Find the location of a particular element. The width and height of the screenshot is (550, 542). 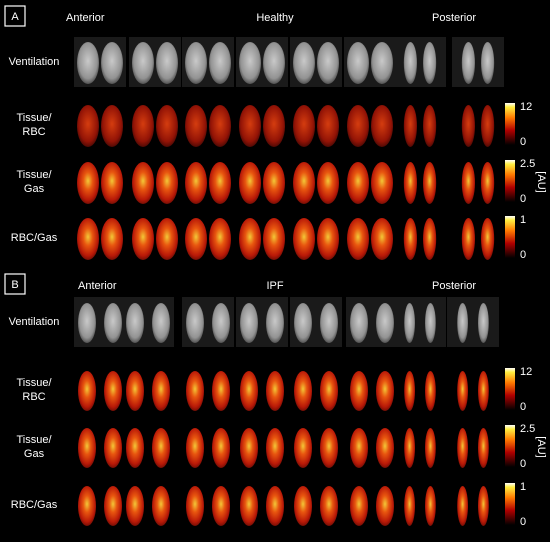

anterior-label: Anterior is located at coordinates (97, 286).